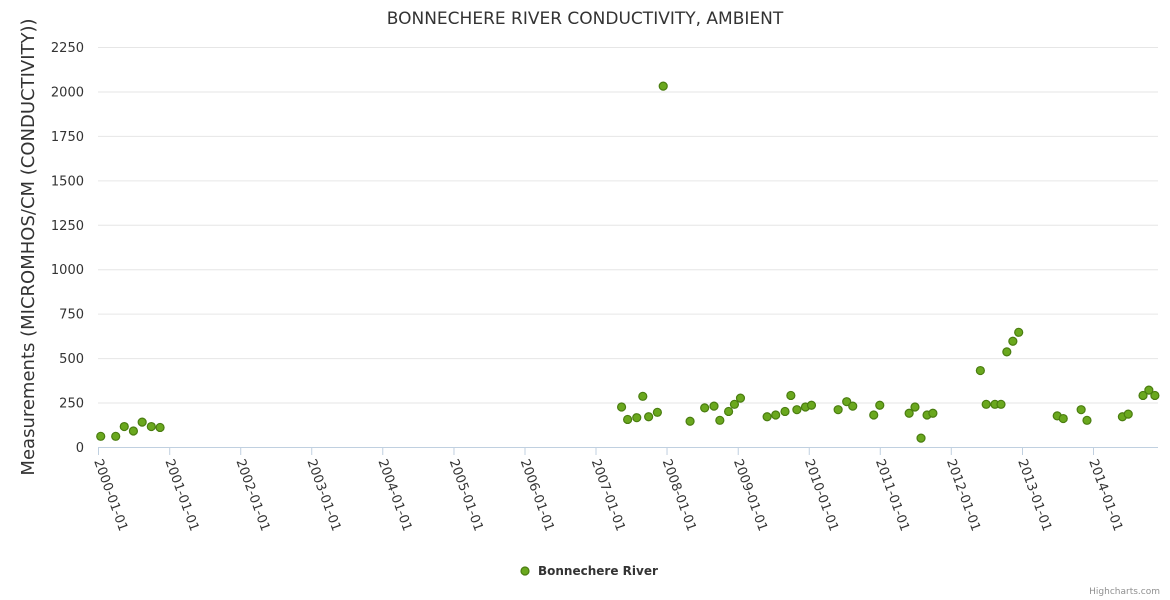  What do you see at coordinates (67, 48) in the screenshot?
I see `y-tick-label: 2250` at bounding box center [67, 48].